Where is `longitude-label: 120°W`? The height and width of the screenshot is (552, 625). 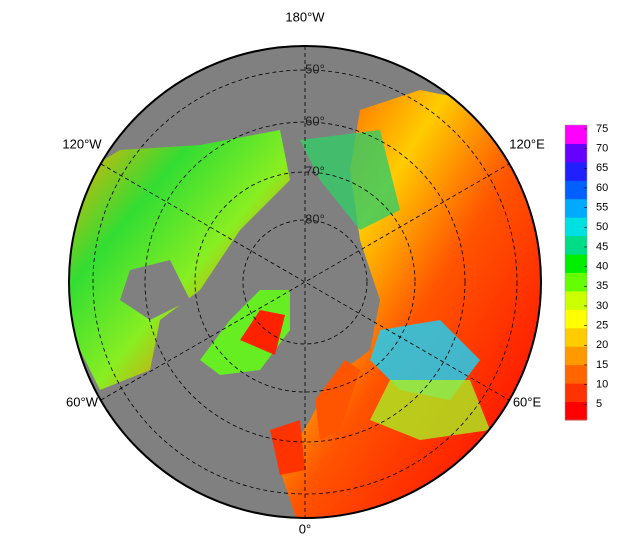
longitude-label: 120°W is located at coordinates (82, 143).